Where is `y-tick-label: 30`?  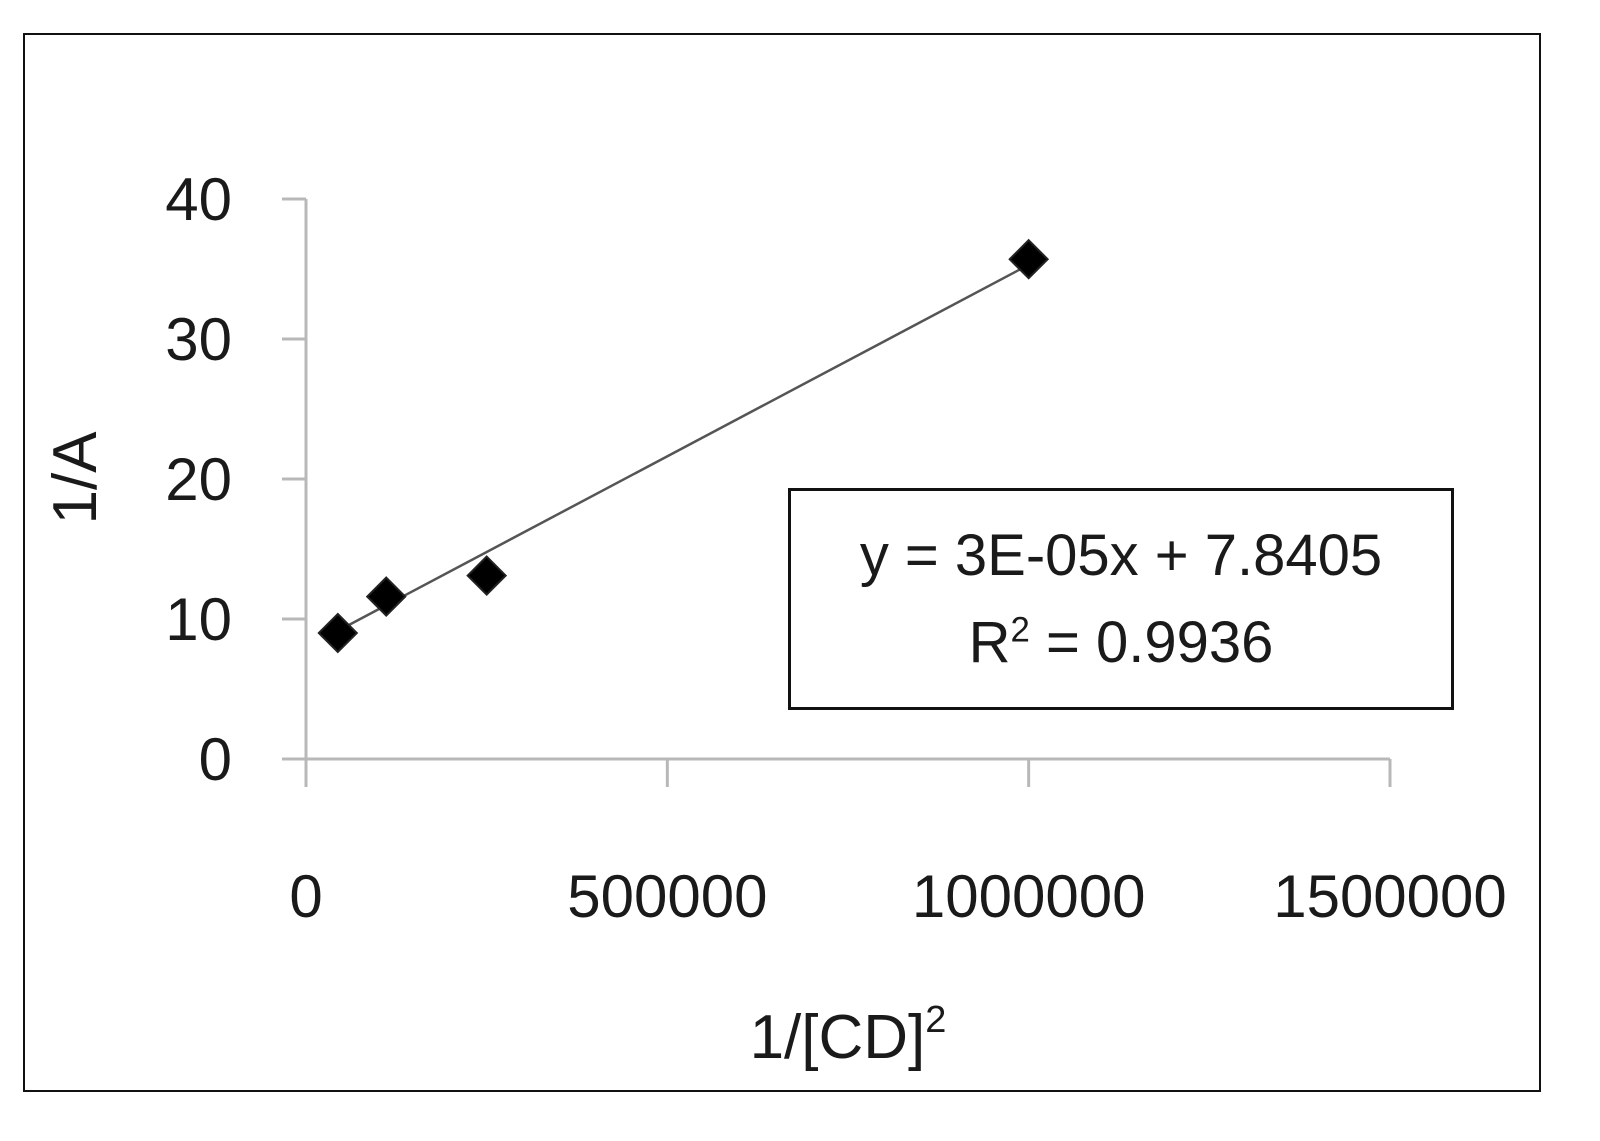
y-tick-label: 30 is located at coordinates (198, 339).